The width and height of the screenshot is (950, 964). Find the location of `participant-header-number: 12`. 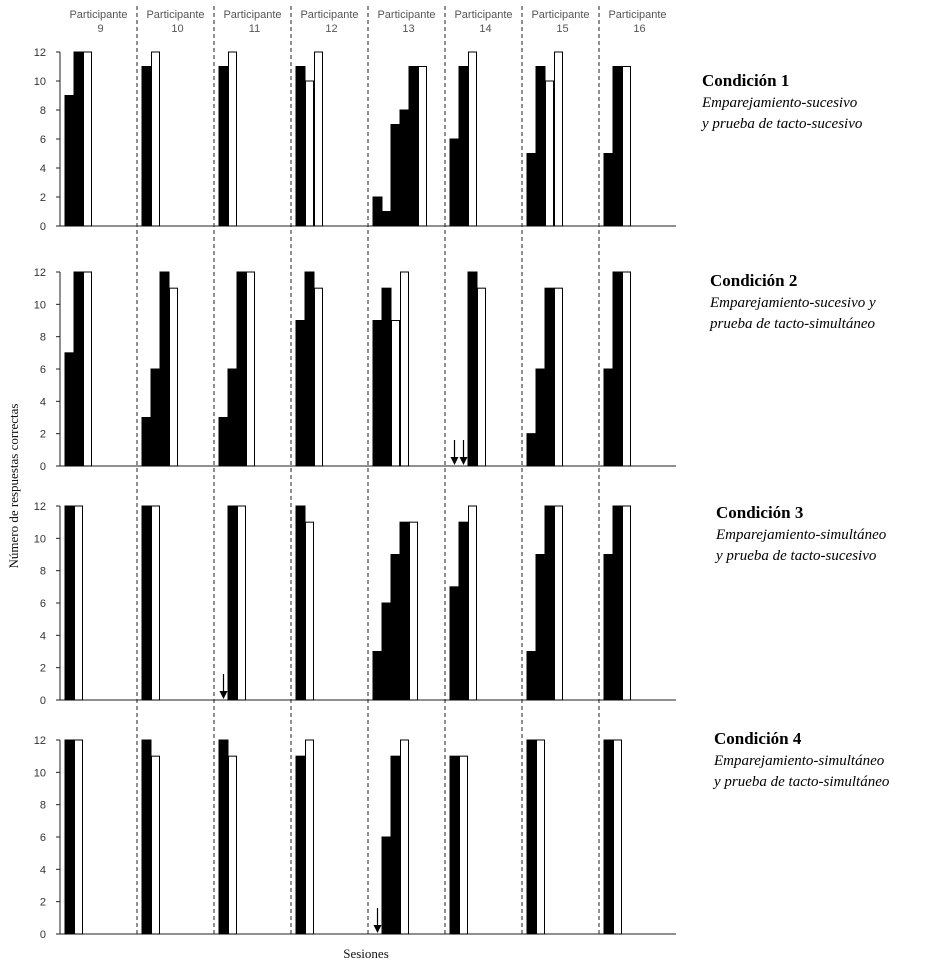

participant-header-number: 12 is located at coordinates (331, 29).